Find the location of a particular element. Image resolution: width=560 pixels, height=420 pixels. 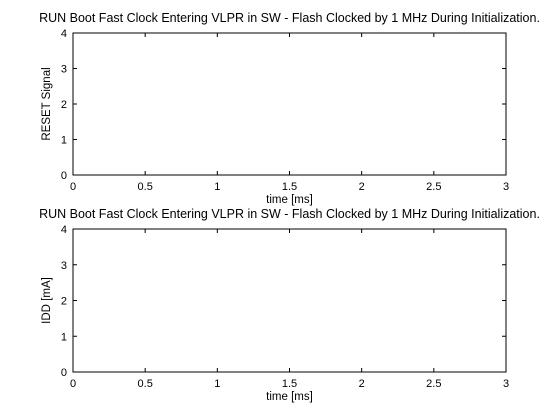

y-axis-label: IDD [mA] is located at coordinates (47, 300).